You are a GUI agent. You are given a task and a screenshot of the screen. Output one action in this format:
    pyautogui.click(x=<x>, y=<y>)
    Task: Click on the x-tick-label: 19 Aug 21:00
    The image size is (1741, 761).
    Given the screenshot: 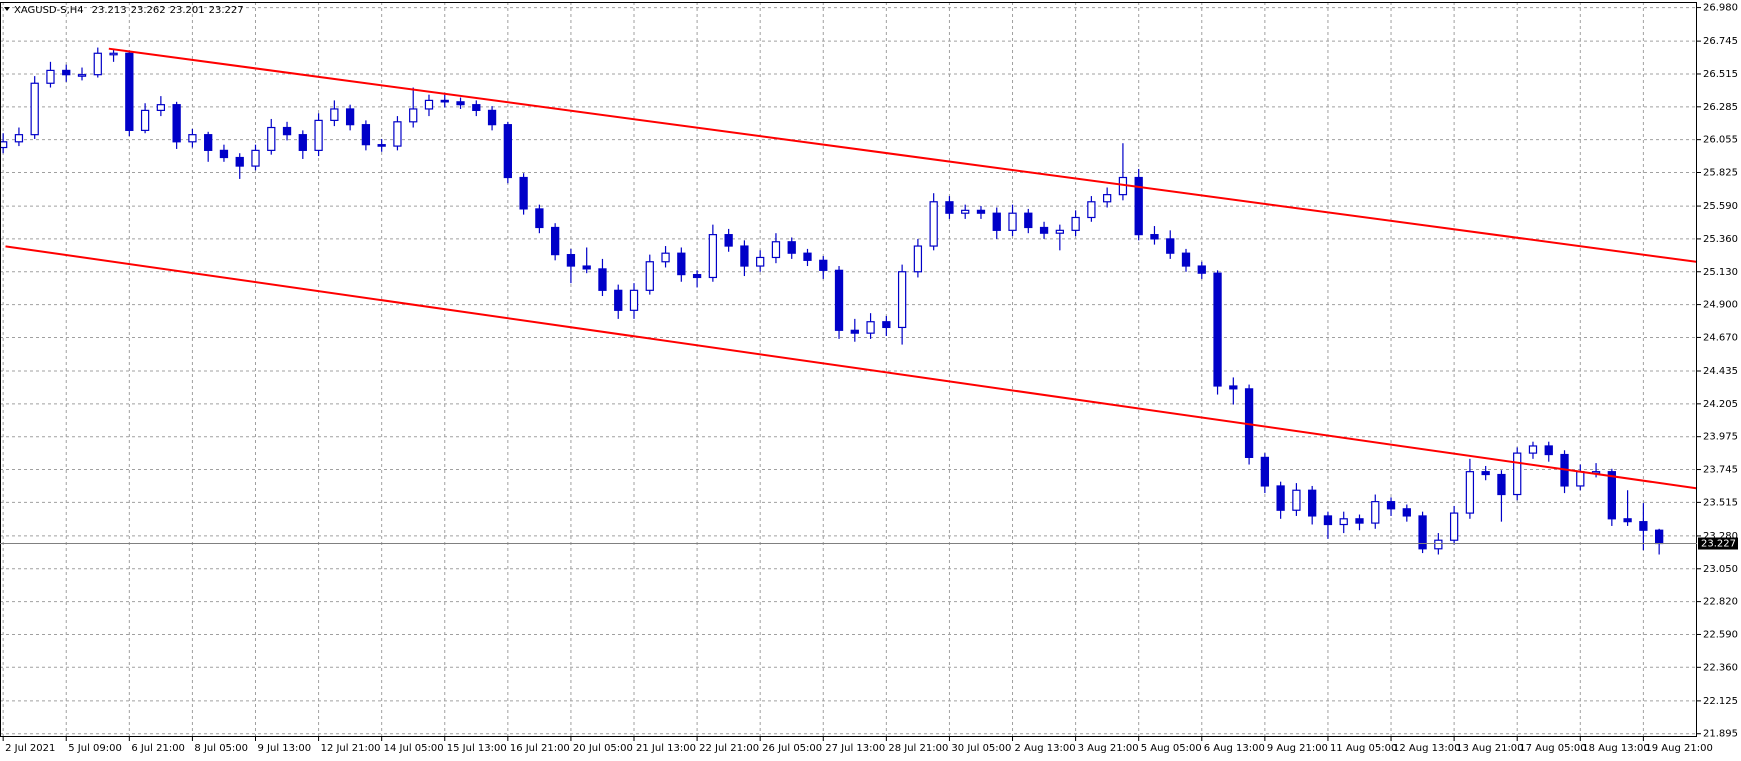 What is the action you would take?
    pyautogui.click(x=1678, y=748)
    